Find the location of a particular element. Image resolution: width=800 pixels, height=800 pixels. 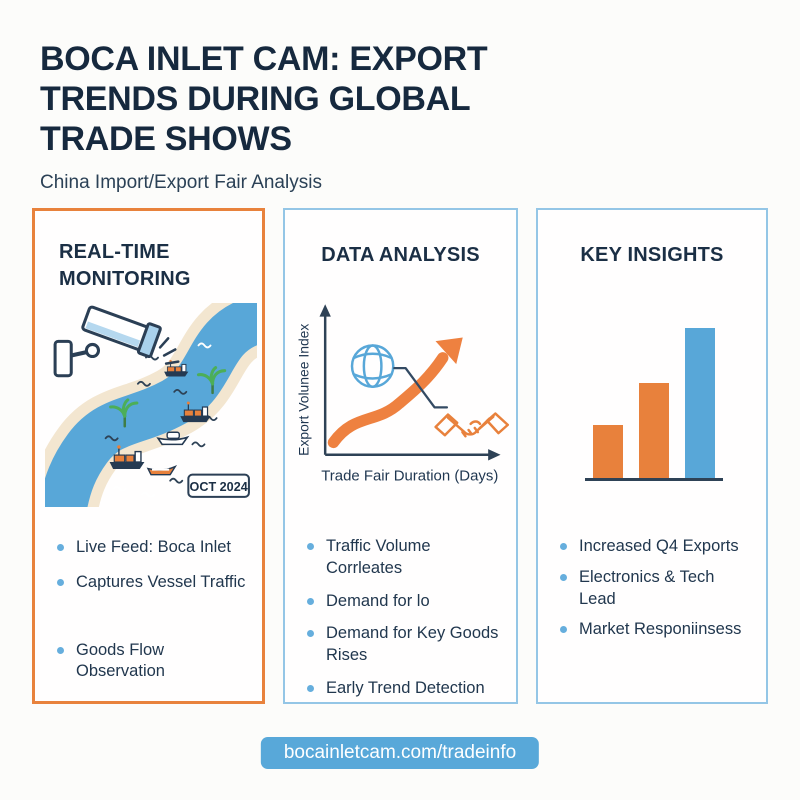

page-title-line2: TRENDS DURING GLOBAL is located at coordinates (255, 98).